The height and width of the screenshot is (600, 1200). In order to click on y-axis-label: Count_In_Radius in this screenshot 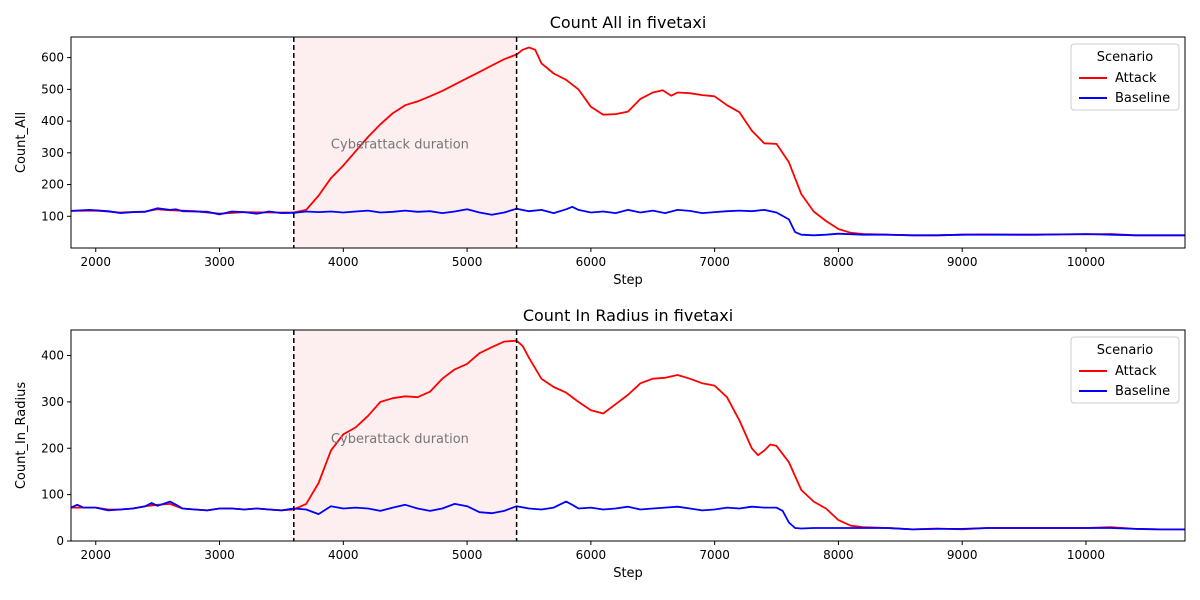, I will do `click(21, 435)`.